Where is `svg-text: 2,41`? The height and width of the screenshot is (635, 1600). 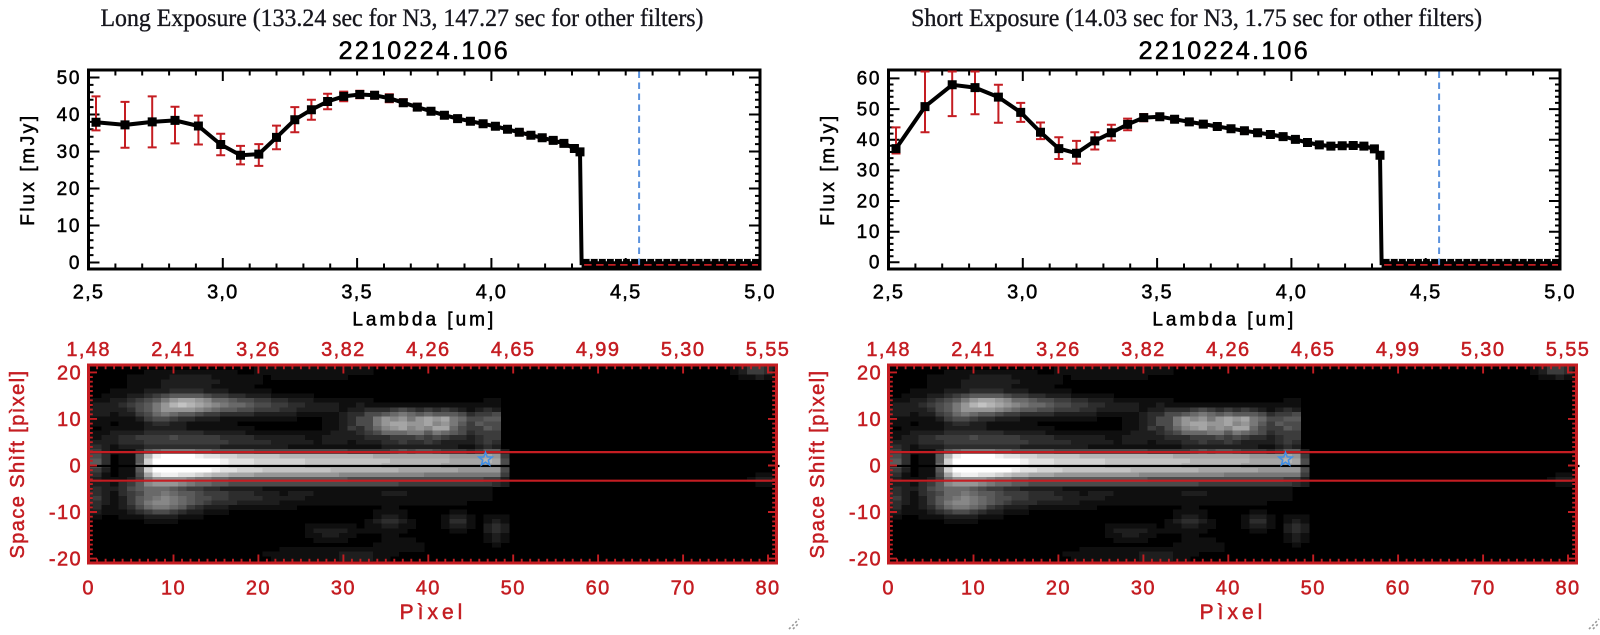 svg-text: 2,41 is located at coordinates (173, 350).